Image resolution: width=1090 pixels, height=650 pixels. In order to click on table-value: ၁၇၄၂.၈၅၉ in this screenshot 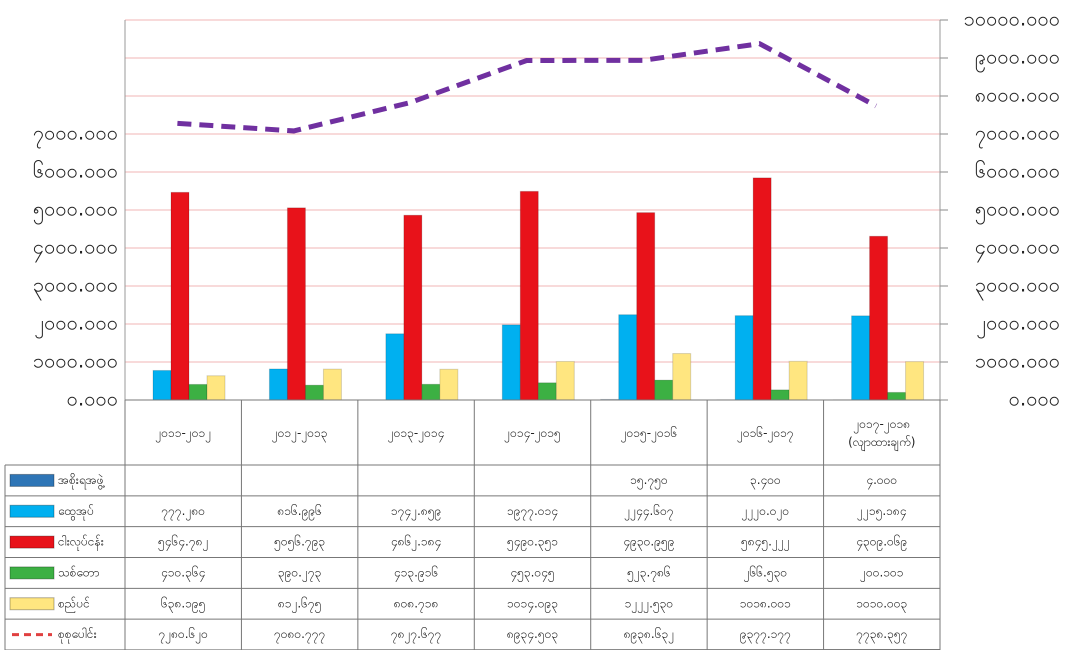, I will do `click(416, 512)`.